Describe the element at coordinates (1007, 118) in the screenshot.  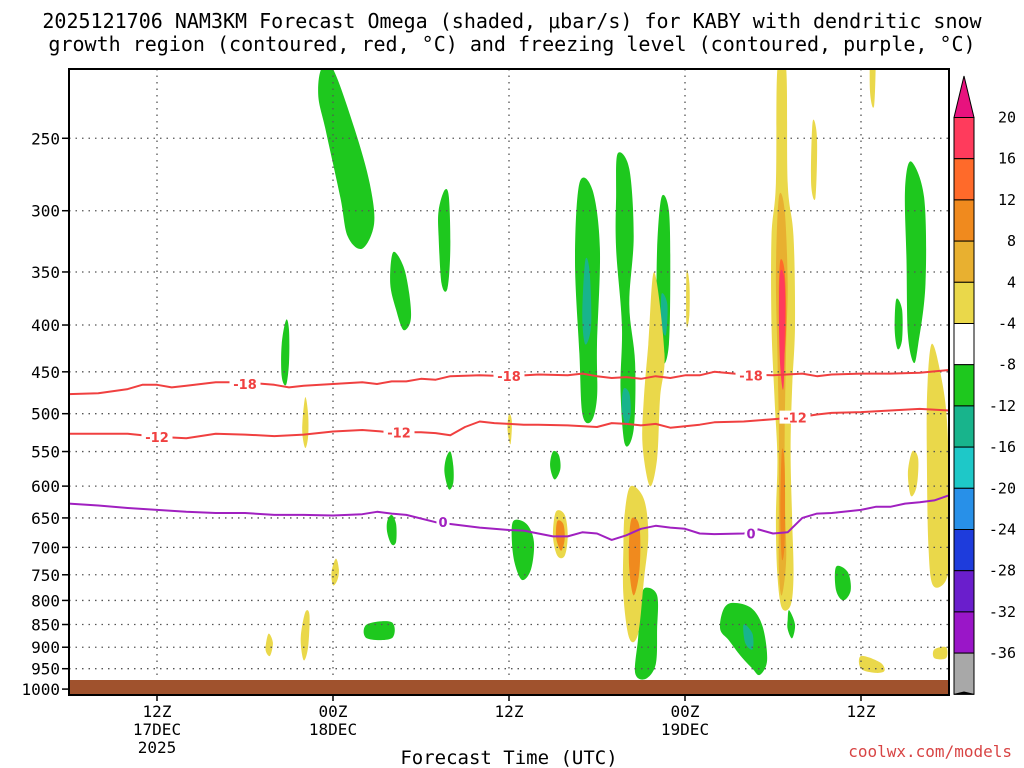
I see `colorbar-label: 20` at that location.